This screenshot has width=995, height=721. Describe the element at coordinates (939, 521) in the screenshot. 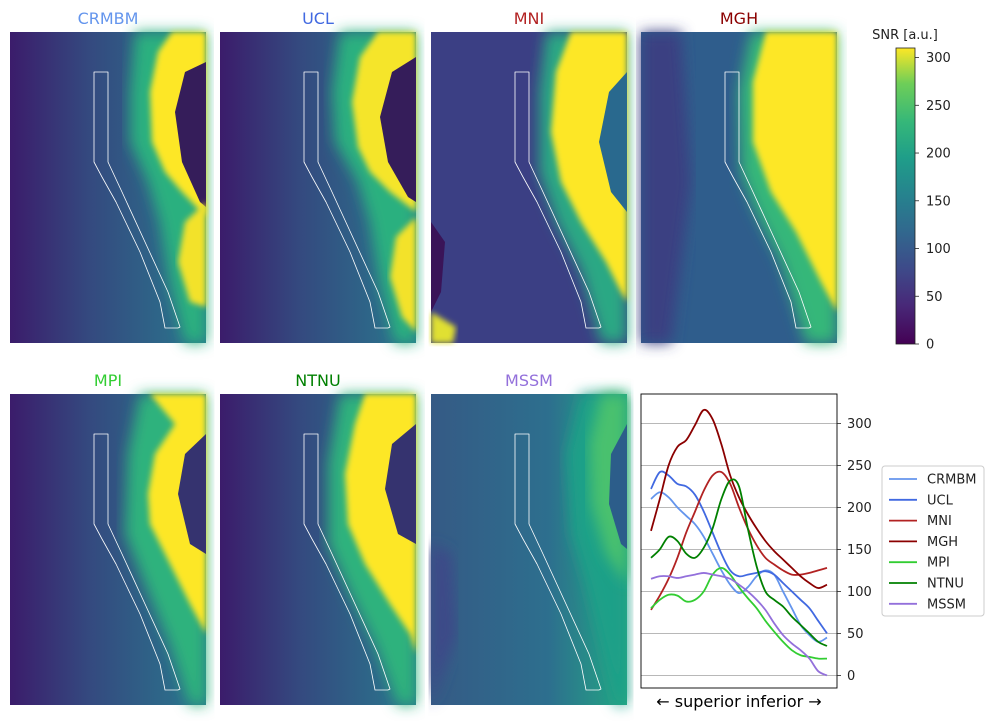

I see `legend-label: MNI` at that location.